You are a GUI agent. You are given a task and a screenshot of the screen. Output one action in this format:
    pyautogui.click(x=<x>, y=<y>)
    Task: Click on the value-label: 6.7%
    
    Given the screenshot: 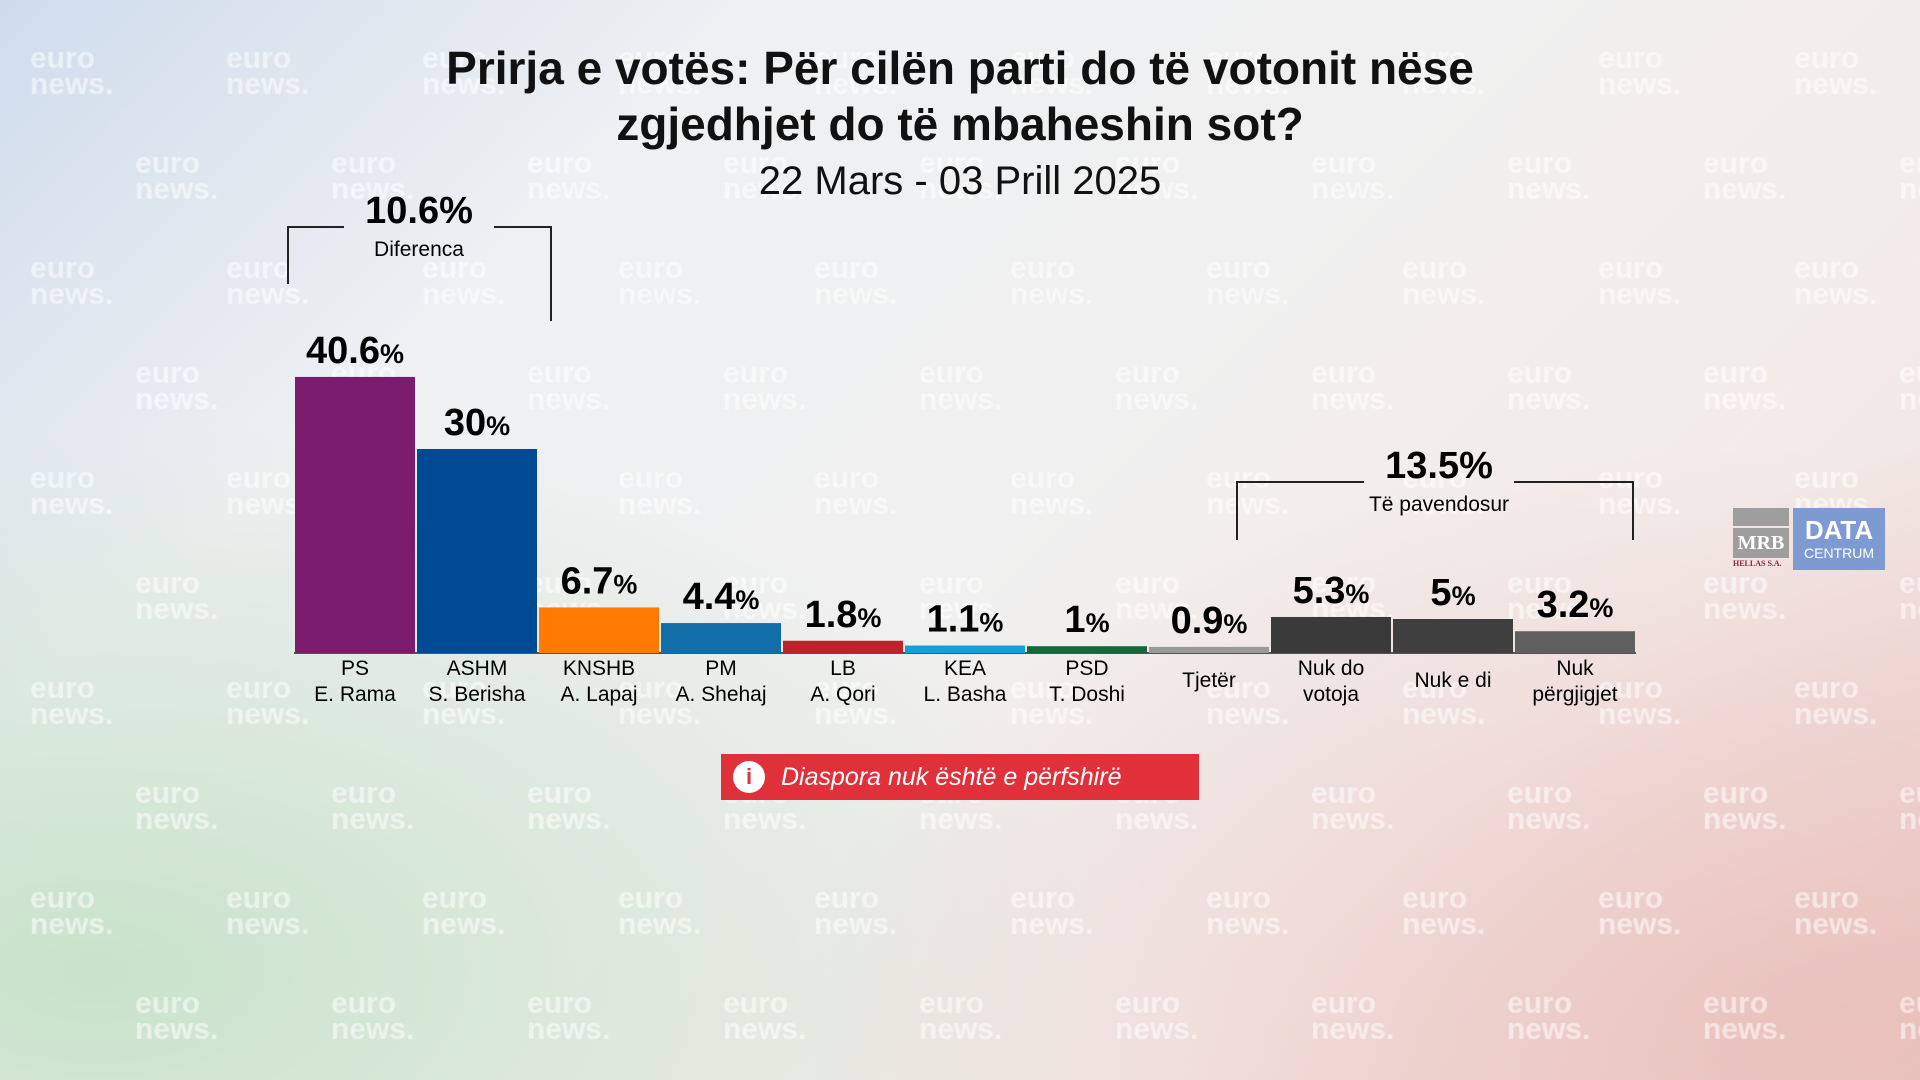 What is the action you would take?
    pyautogui.click(x=599, y=581)
    